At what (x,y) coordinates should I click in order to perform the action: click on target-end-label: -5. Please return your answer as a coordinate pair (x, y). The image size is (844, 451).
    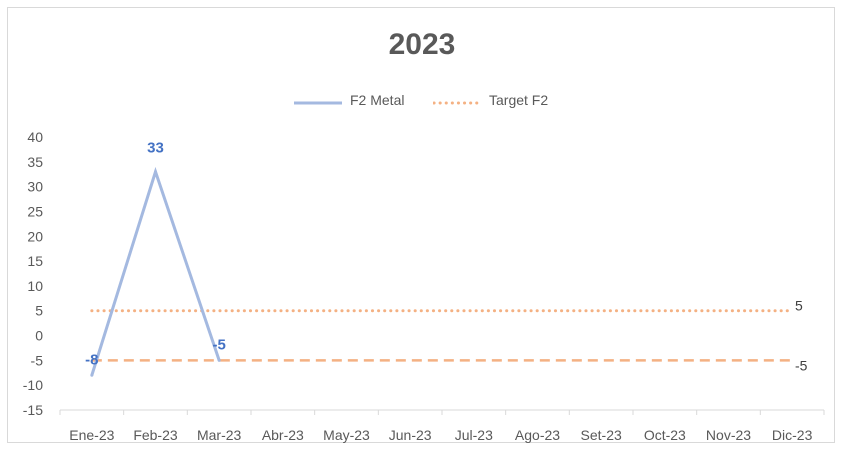
    Looking at the image, I should click on (801, 365).